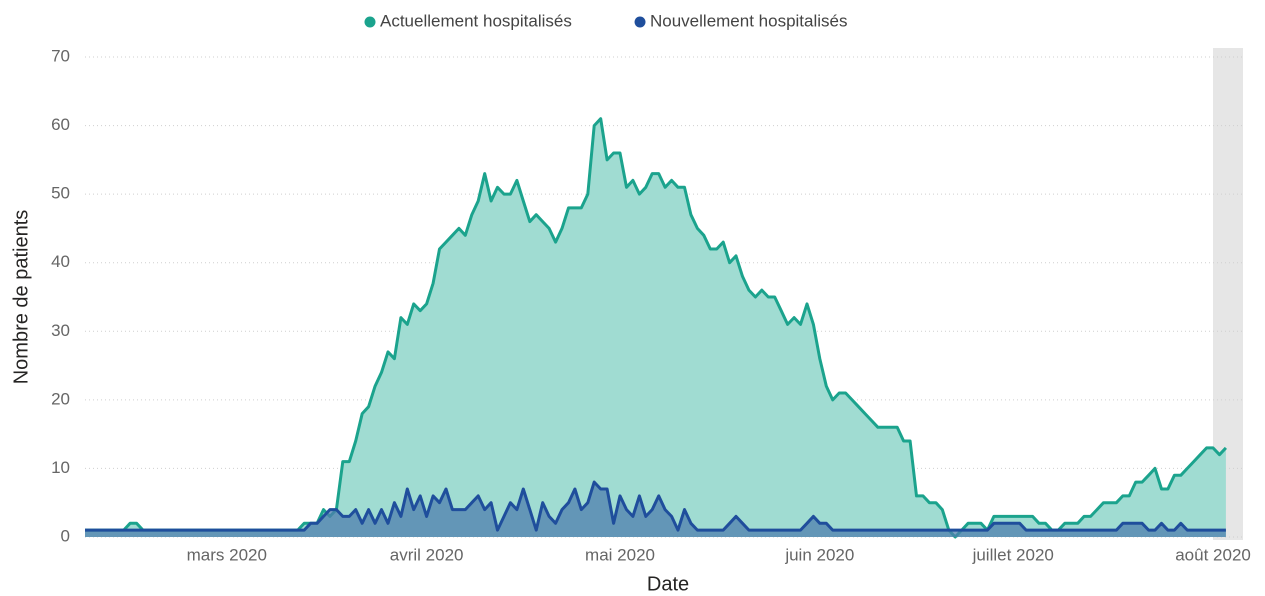 The image size is (1265, 596). Describe the element at coordinates (227, 554) in the screenshot. I see `x-tick-label: mars 2020` at that location.